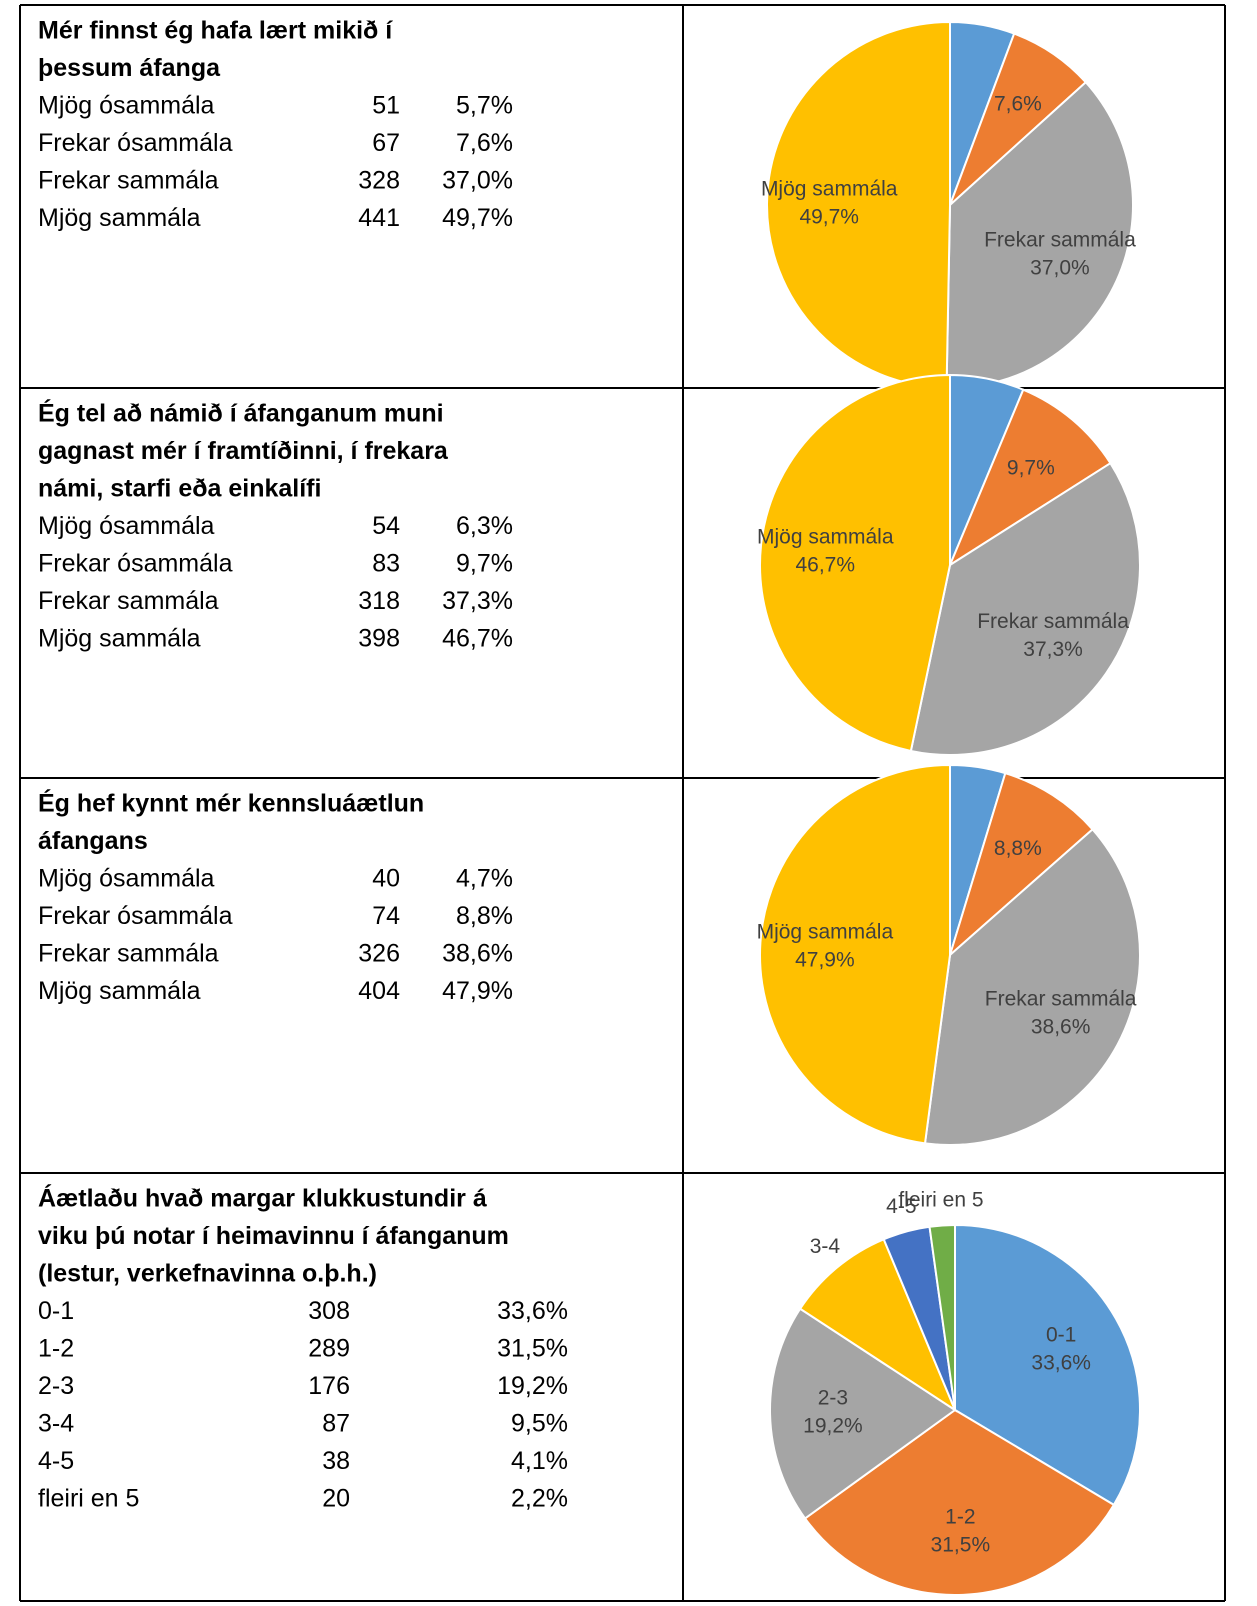  I want to click on pie-label: 1-2, so click(960, 1517).